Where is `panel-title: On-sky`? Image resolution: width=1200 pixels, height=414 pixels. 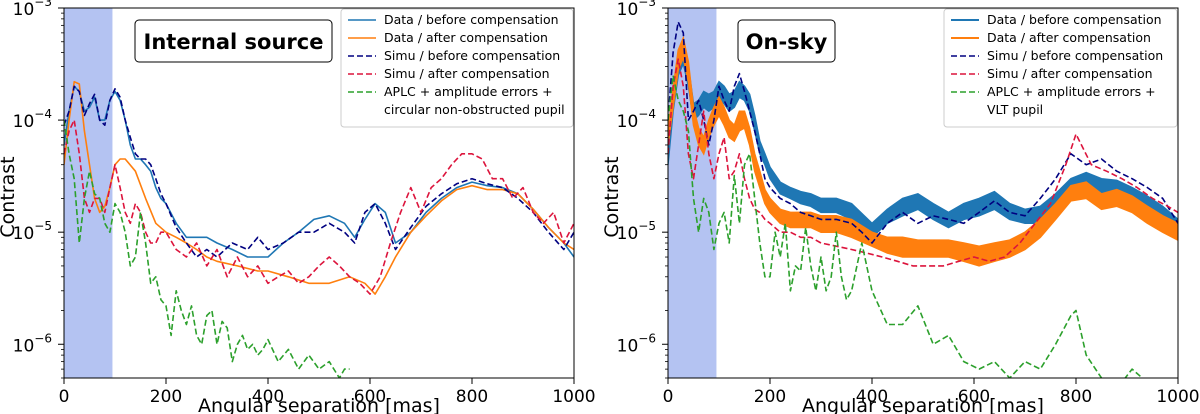
panel-title: On-sky is located at coordinates (787, 42).